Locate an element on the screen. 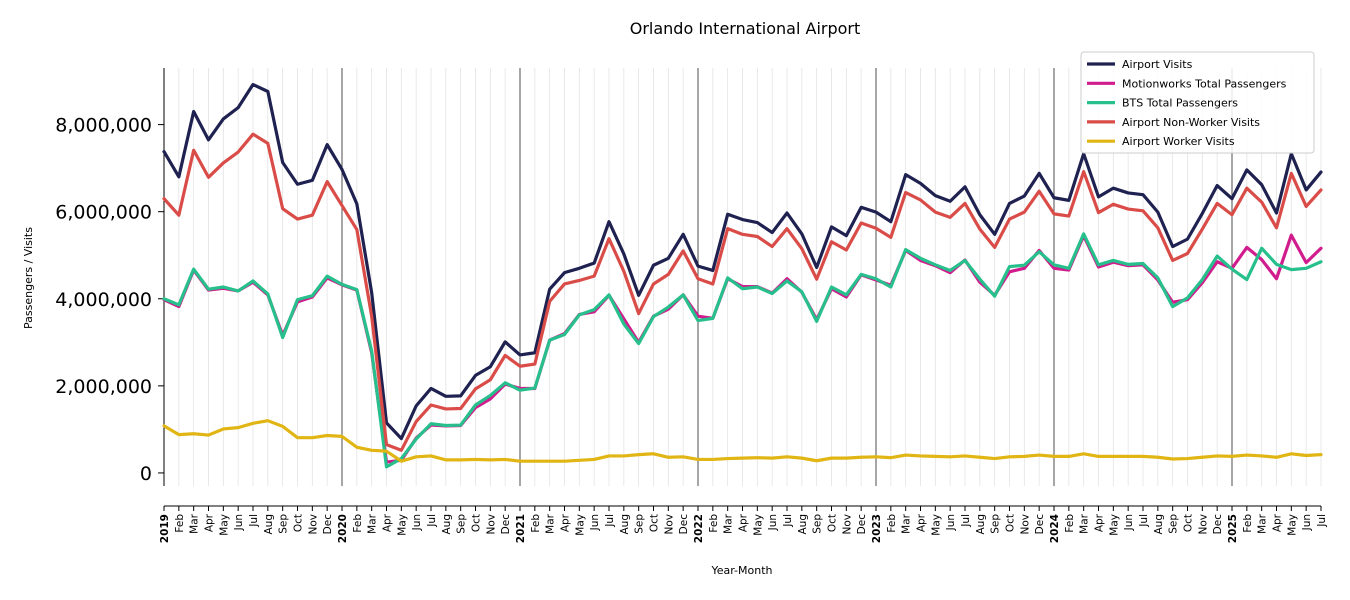 This screenshot has width=1350, height=600. legend-label: BTS Total Passengers is located at coordinates (1180, 103).